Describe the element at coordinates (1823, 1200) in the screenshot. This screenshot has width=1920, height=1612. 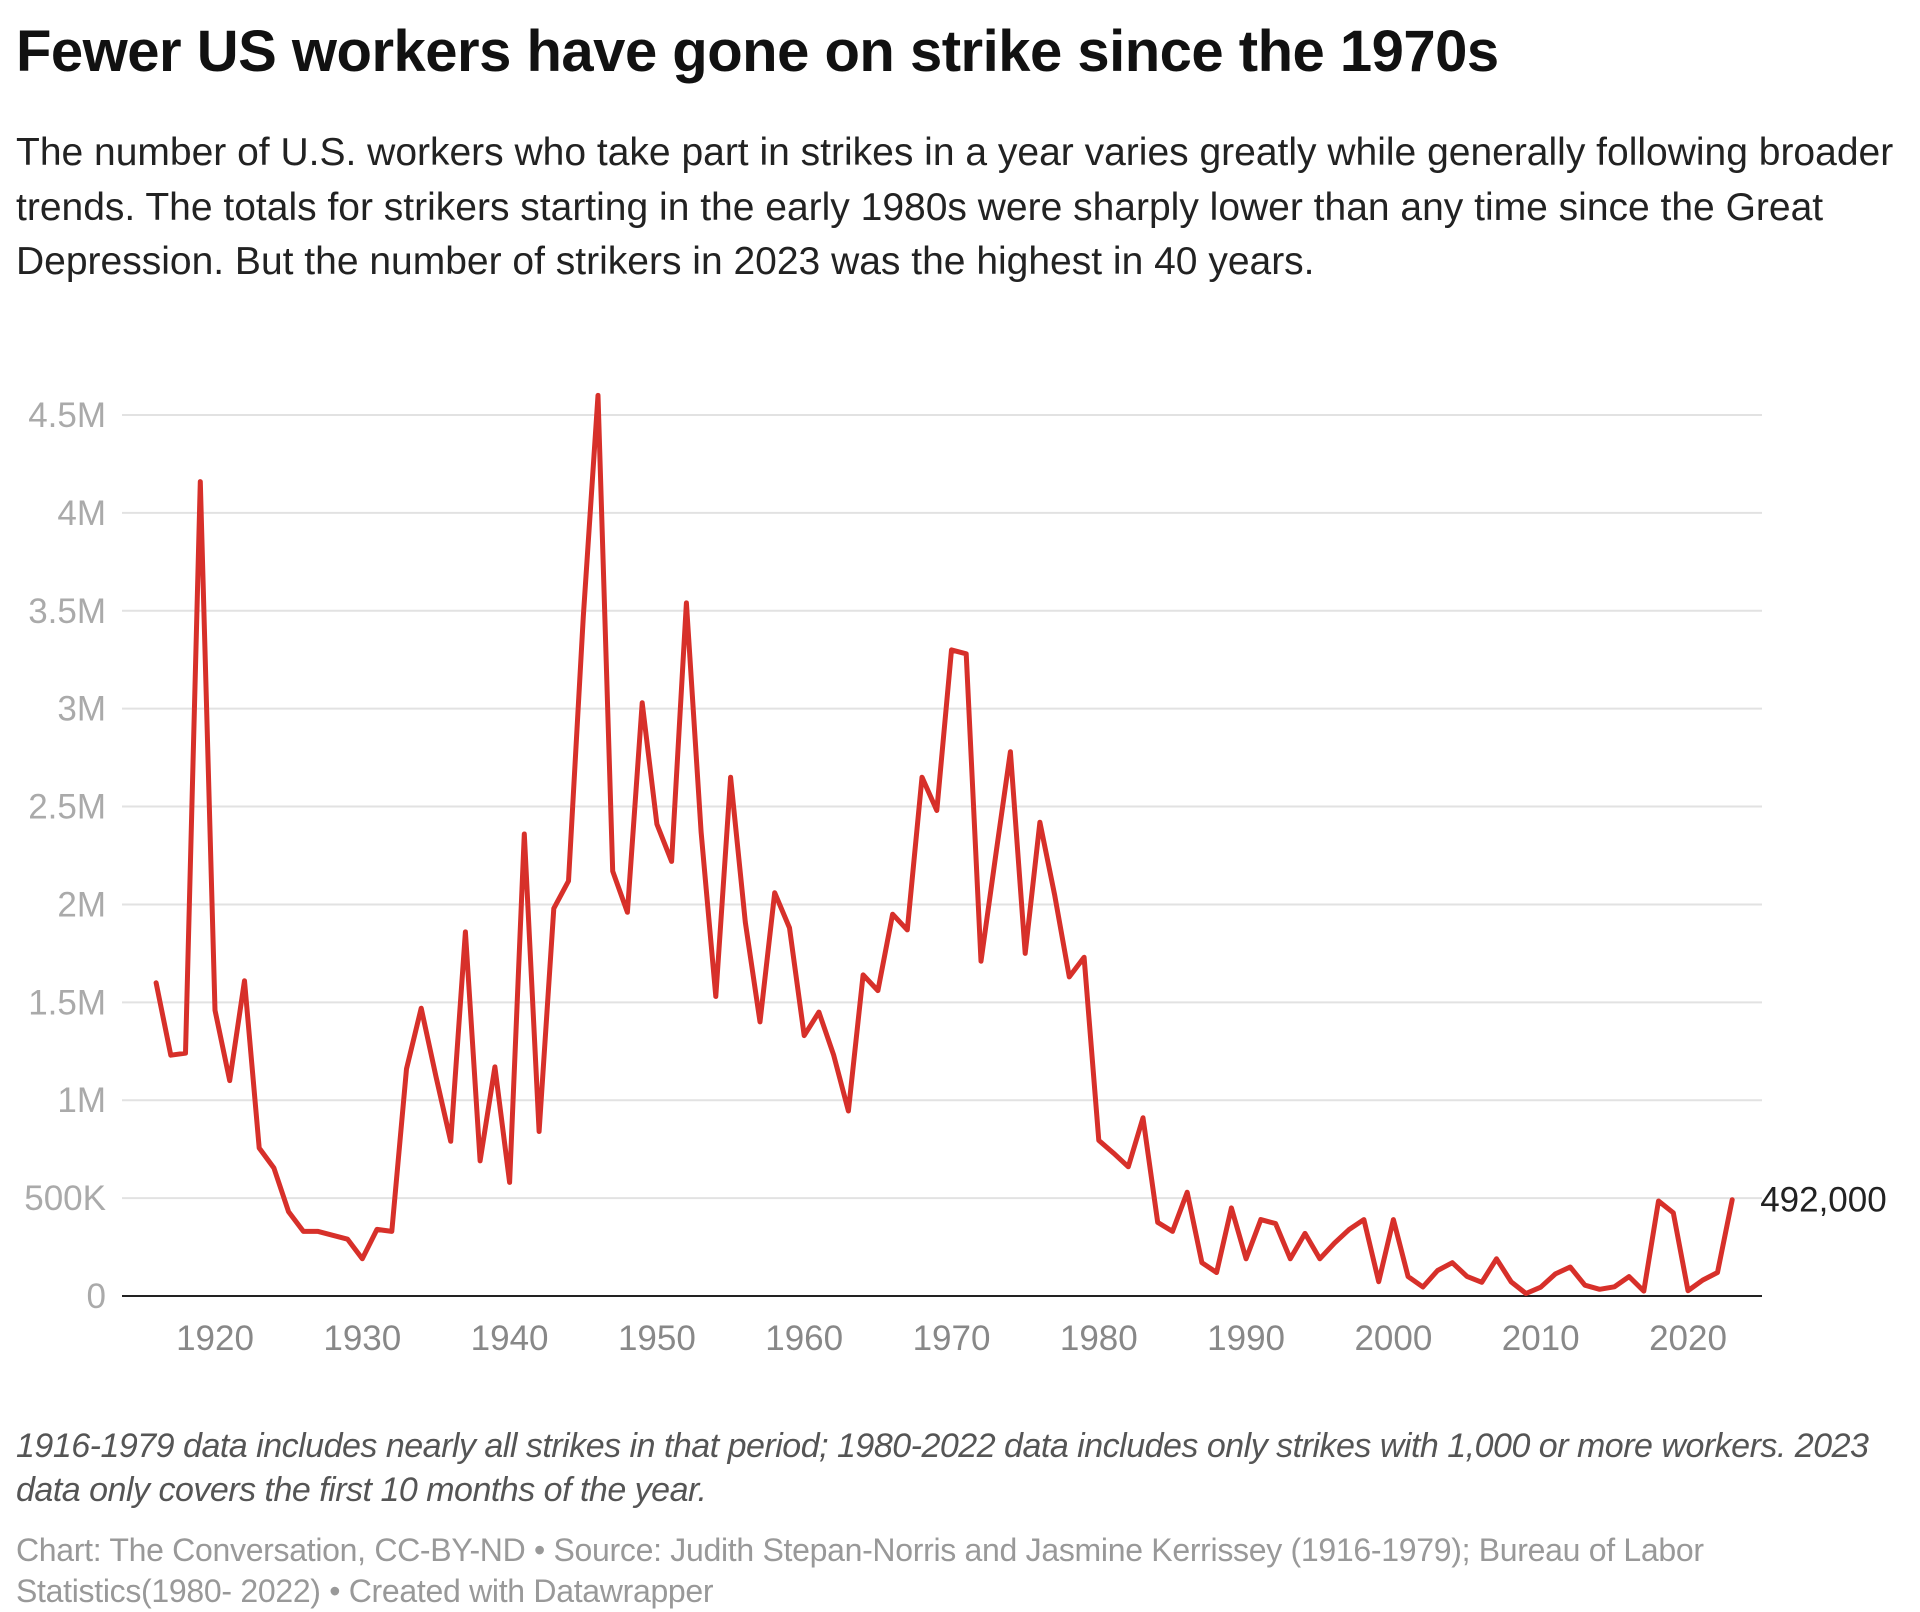
I see `end-value-label: 492,000` at that location.